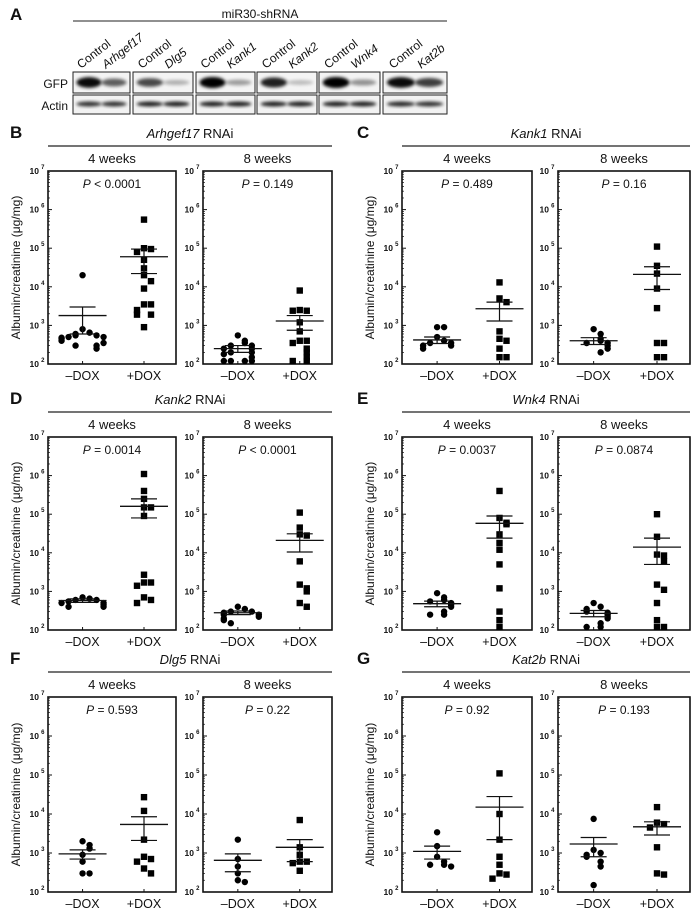  I want to click on blot-header: miR30-shRNA, so click(260, 14).